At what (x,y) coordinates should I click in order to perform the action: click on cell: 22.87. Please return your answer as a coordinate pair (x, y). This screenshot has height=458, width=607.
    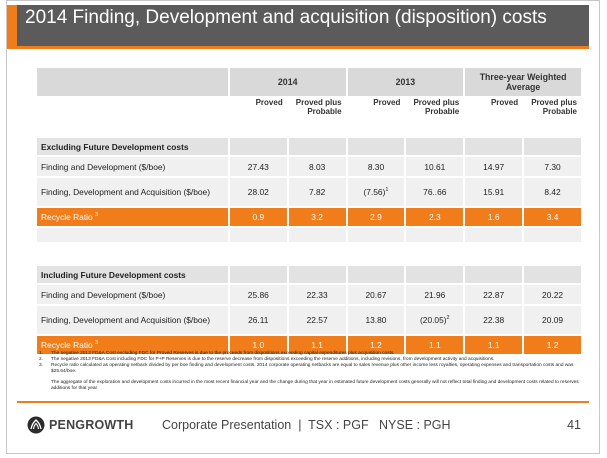
    Looking at the image, I should click on (494, 294).